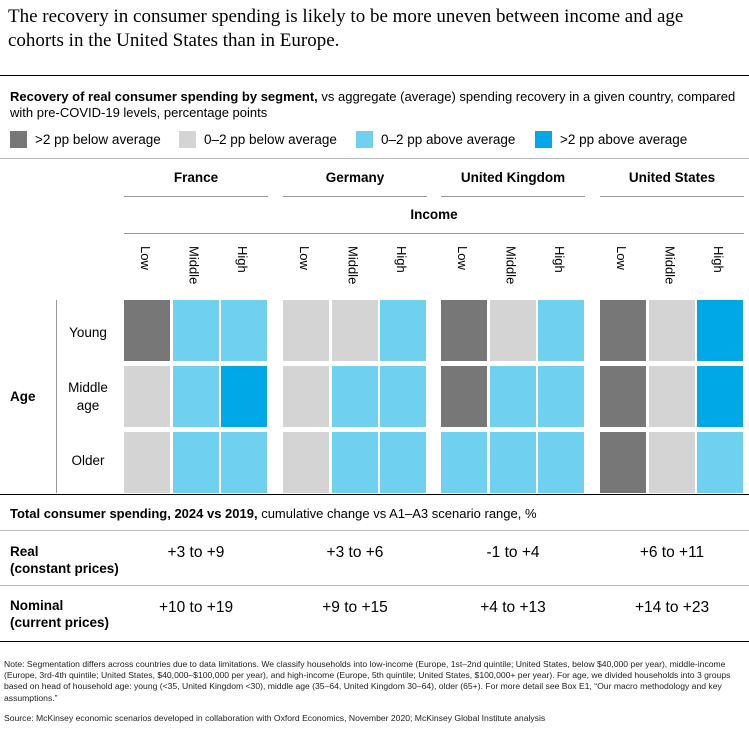  What do you see at coordinates (65, 396) in the screenshot?
I see `age-axis: Age` at bounding box center [65, 396].